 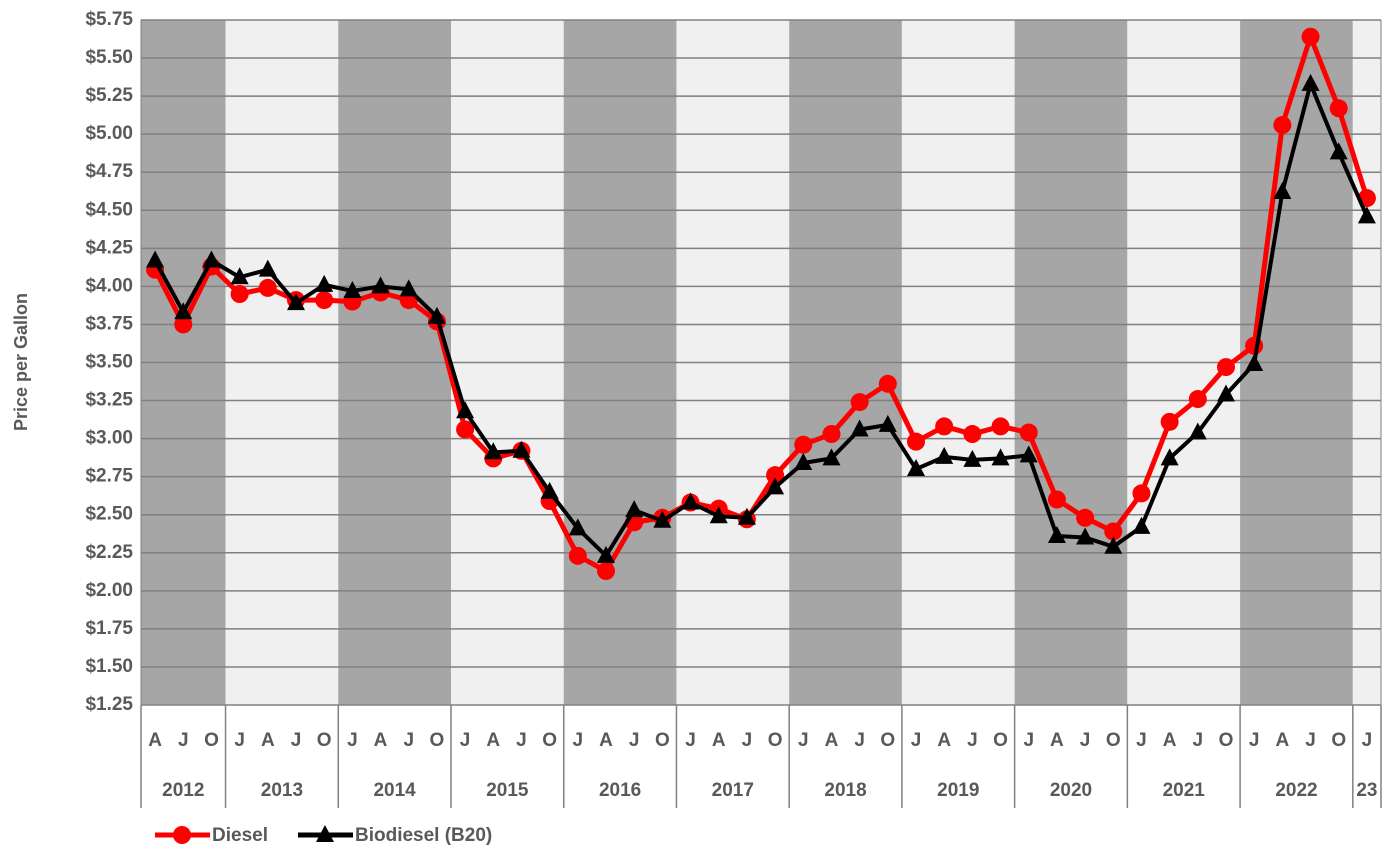 What do you see at coordinates (109, 590) in the screenshot?
I see `y-tick-label: $2.00` at bounding box center [109, 590].